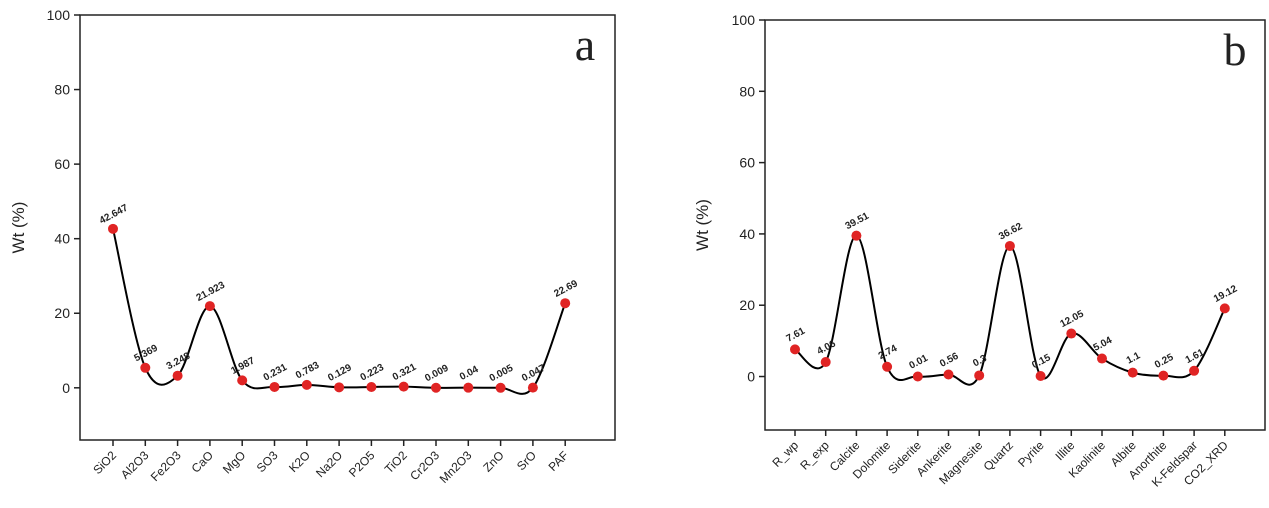 The image size is (1269, 508). What do you see at coordinates (469, 373) in the screenshot?
I see `value-label: 0.04` at bounding box center [469, 373].